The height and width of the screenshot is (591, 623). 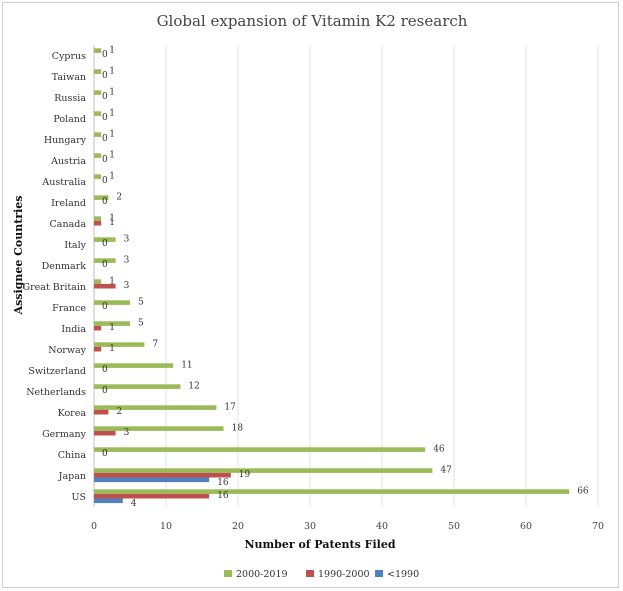 What do you see at coordinates (454, 526) in the screenshot?
I see `x-tick-label: 50` at bounding box center [454, 526].